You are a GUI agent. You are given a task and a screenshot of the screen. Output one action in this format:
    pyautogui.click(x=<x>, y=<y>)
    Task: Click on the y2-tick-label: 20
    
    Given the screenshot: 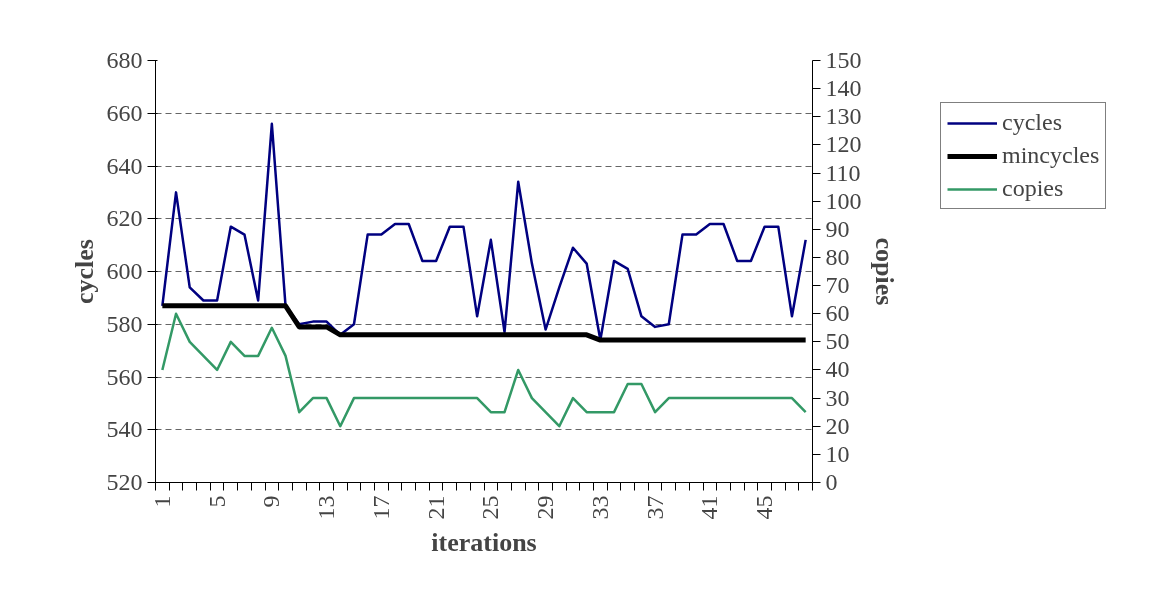 What is the action you would take?
    pyautogui.click(x=837, y=425)
    